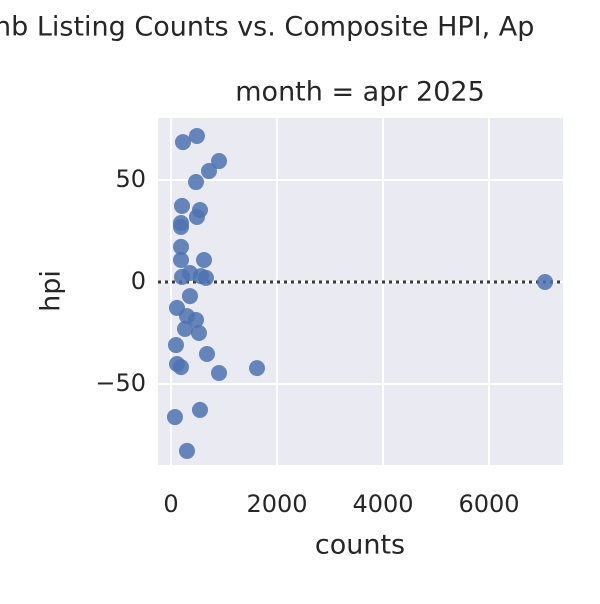 The image size is (600, 604). What do you see at coordinates (267, 27) in the screenshot?
I see `chart-title: nb Listing Counts vs. Composite HPI, Ap` at bounding box center [267, 27].